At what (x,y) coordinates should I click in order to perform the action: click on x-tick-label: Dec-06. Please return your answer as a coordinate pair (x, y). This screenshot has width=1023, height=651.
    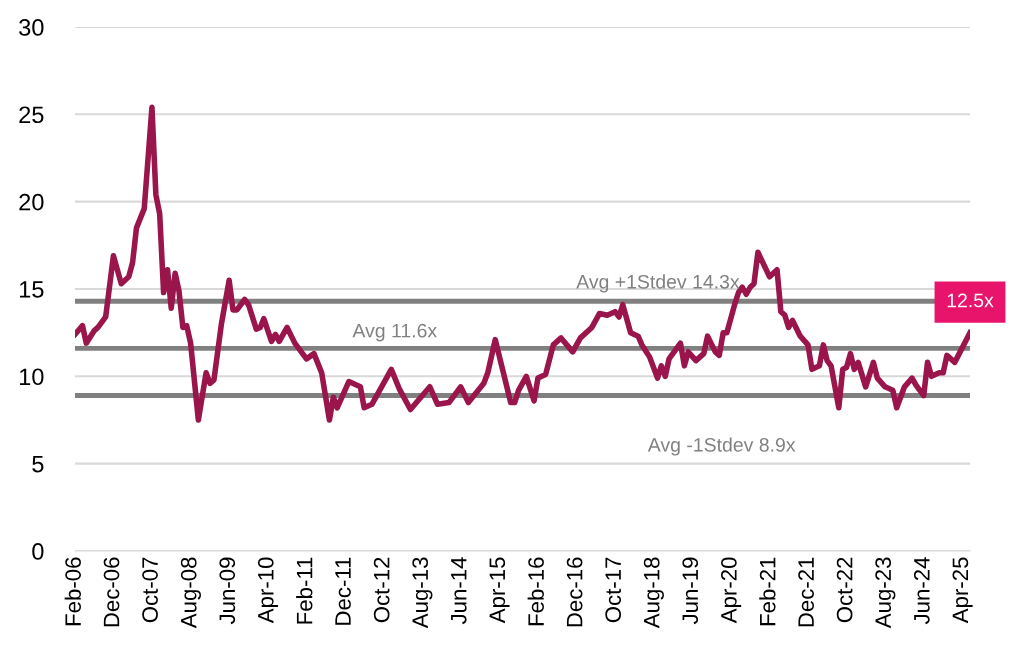
    Looking at the image, I should click on (111, 592).